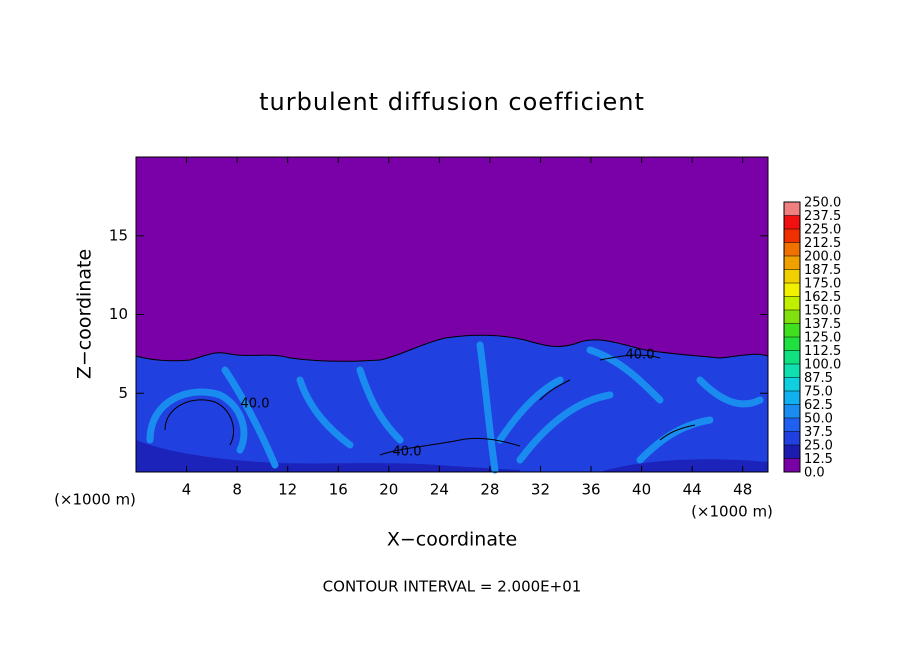  I want to click on y-axis-label: Z−coordinate, so click(85, 314).